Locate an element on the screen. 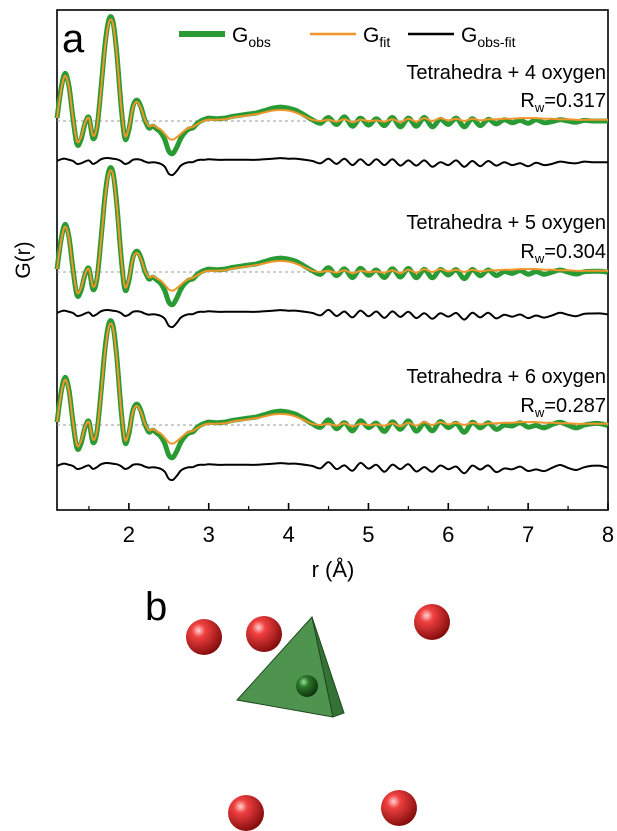  panel-3-title: Tetrahedra + 6 oxygen is located at coordinates (506, 377).